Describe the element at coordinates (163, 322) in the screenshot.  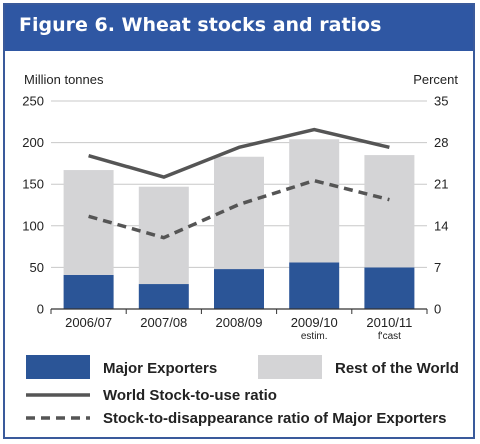
I see `category-label: 2007/08` at that location.